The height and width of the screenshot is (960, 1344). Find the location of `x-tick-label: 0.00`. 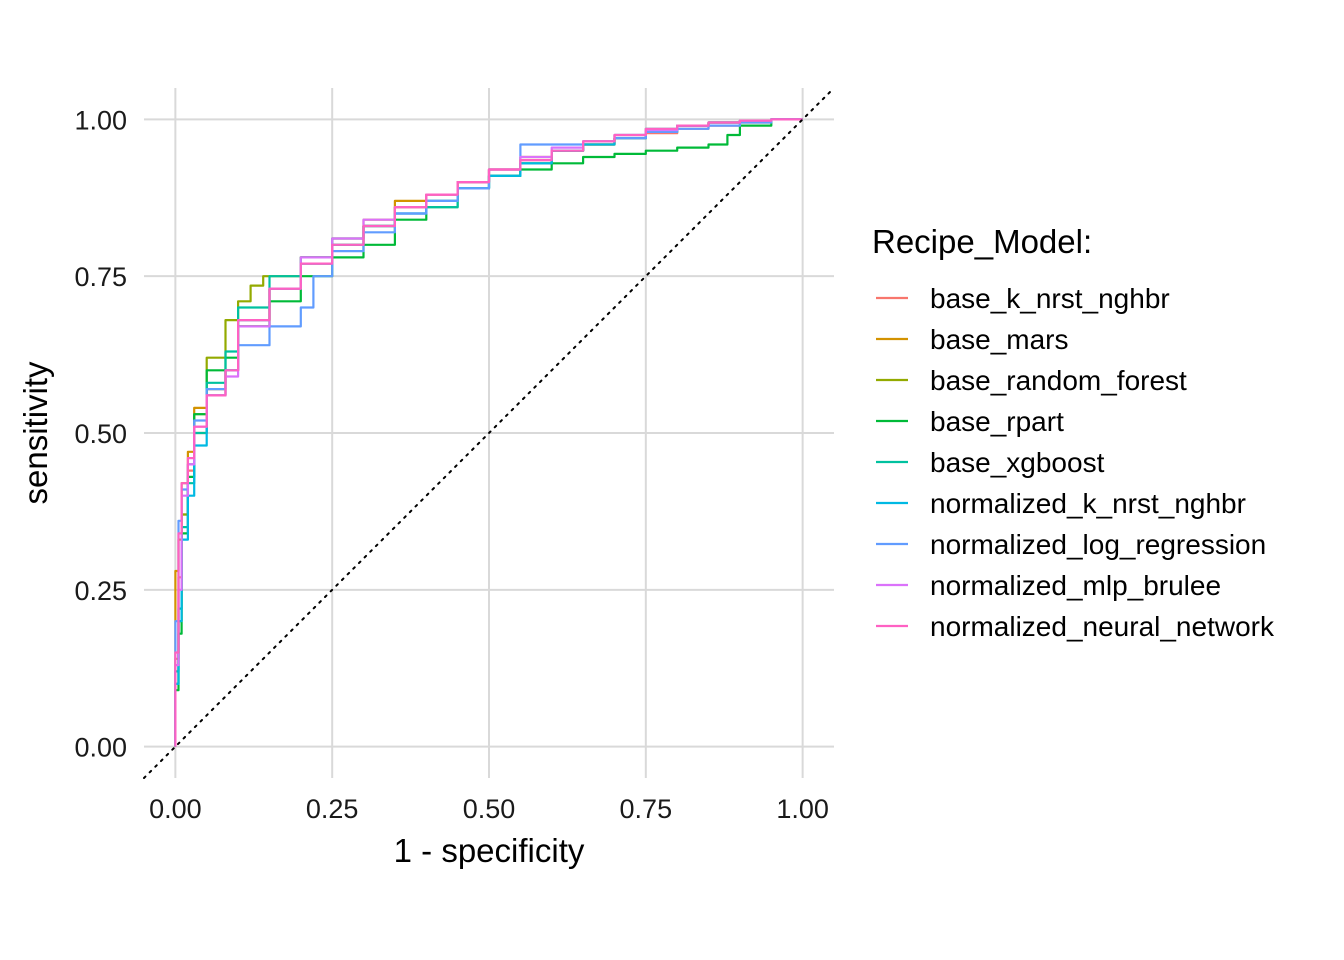

x-tick-label: 0.00 is located at coordinates (175, 809).